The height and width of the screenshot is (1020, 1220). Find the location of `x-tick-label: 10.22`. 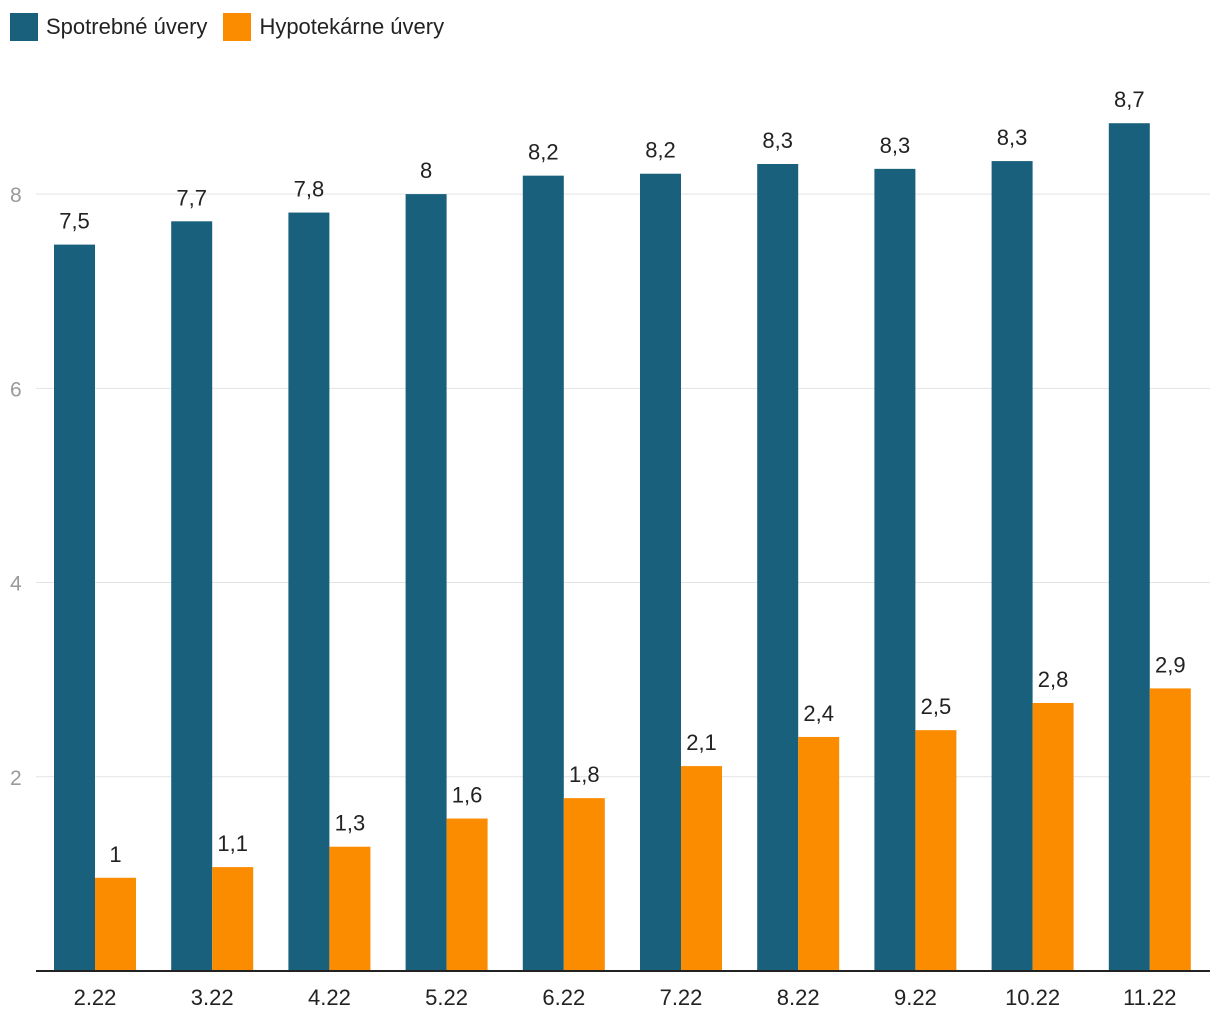

x-tick-label: 10.22 is located at coordinates (1032, 997).